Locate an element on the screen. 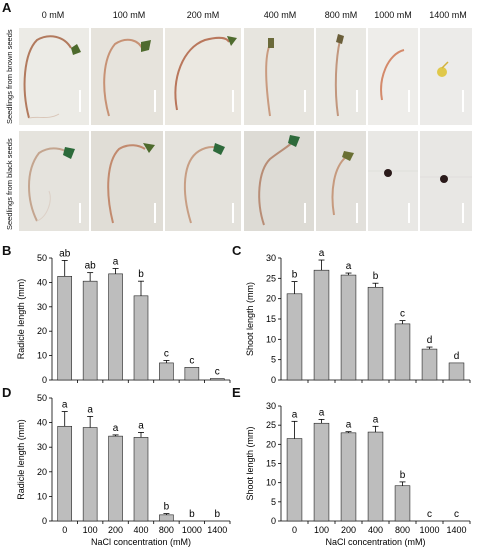 The image size is (479, 550). chart-b-sig-letter-1400: c is located at coordinates (217, 372).